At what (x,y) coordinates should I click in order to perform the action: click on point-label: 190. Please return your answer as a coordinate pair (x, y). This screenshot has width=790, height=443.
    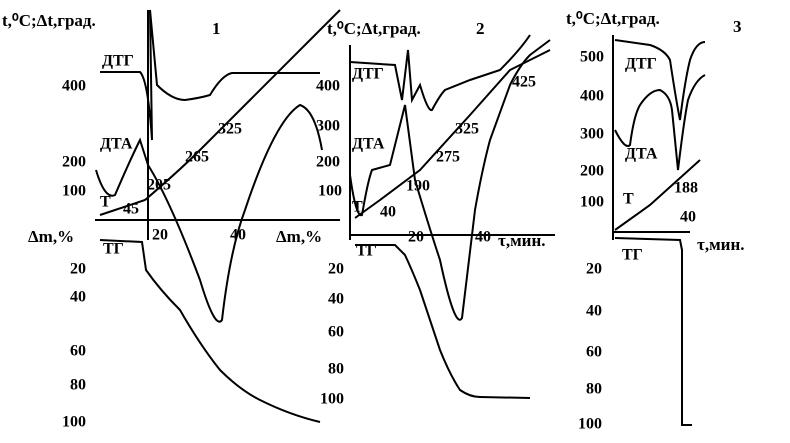
    Looking at the image, I should click on (418, 186).